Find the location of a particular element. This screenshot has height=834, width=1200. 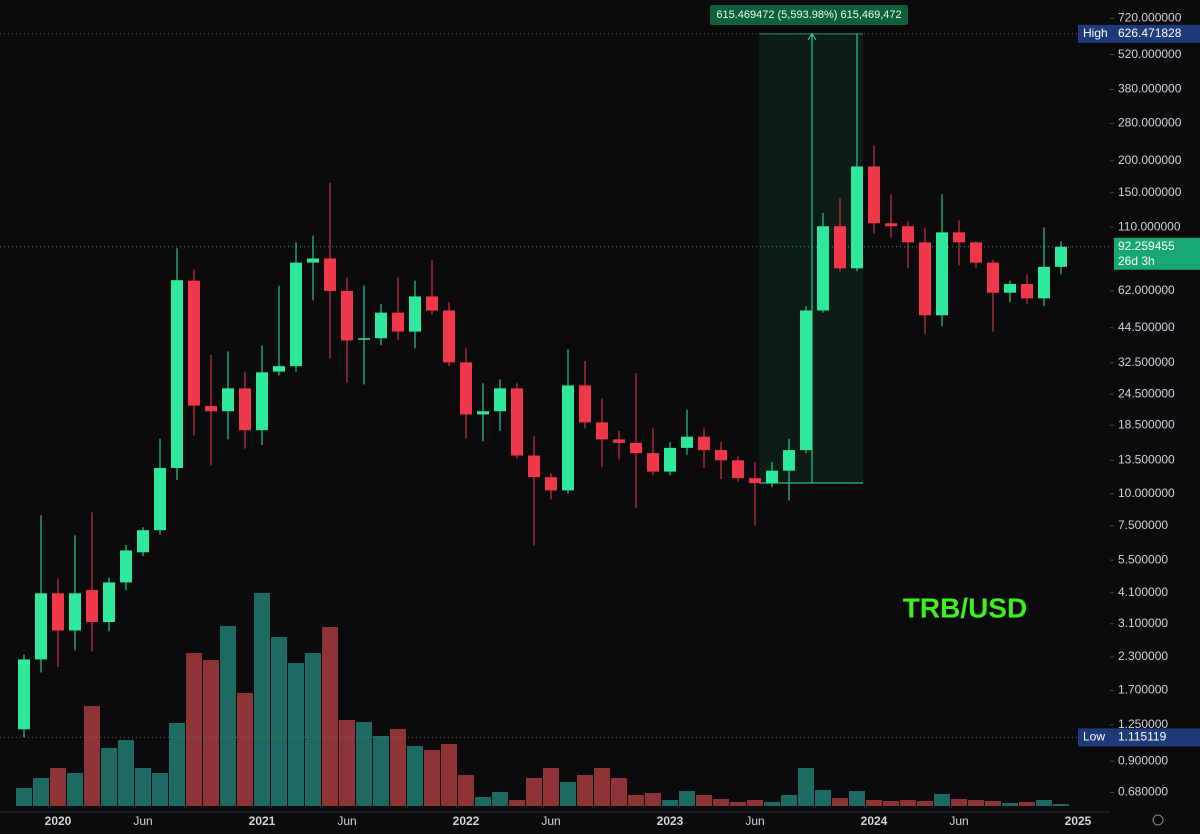

y-tick-label: 3.100000 is located at coordinates (1143, 623).